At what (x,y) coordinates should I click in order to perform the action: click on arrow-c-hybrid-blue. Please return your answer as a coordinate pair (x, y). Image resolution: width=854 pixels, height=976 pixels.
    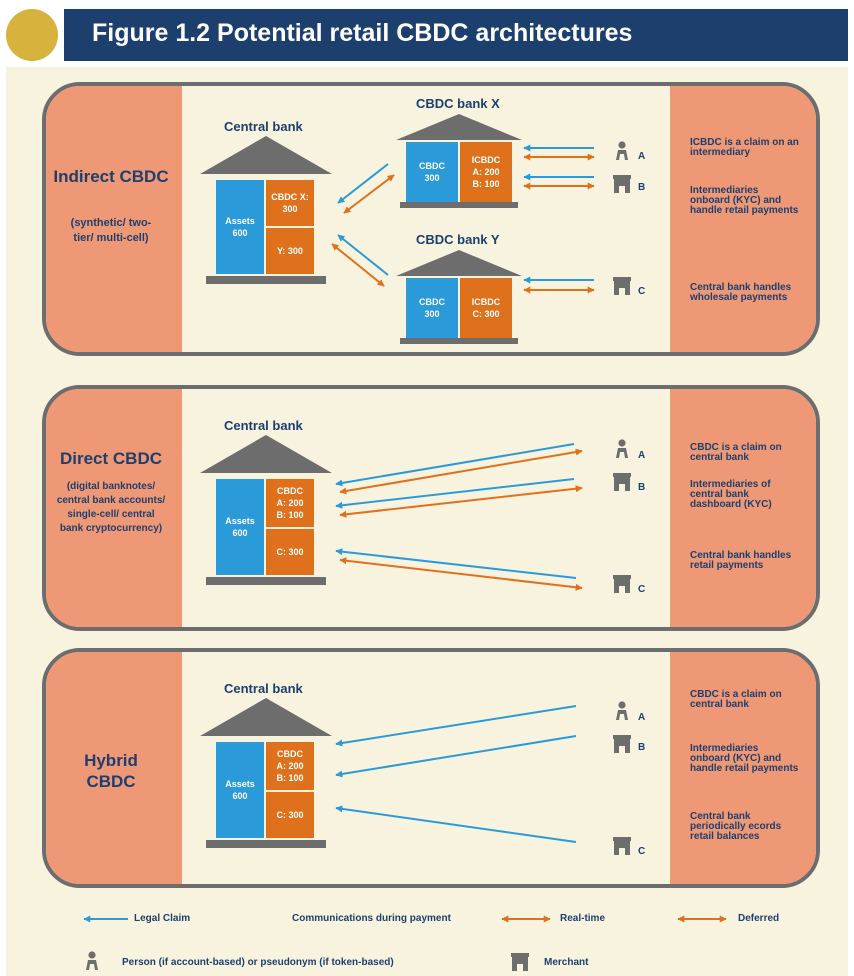
    Looking at the image, I should click on (456, 824).